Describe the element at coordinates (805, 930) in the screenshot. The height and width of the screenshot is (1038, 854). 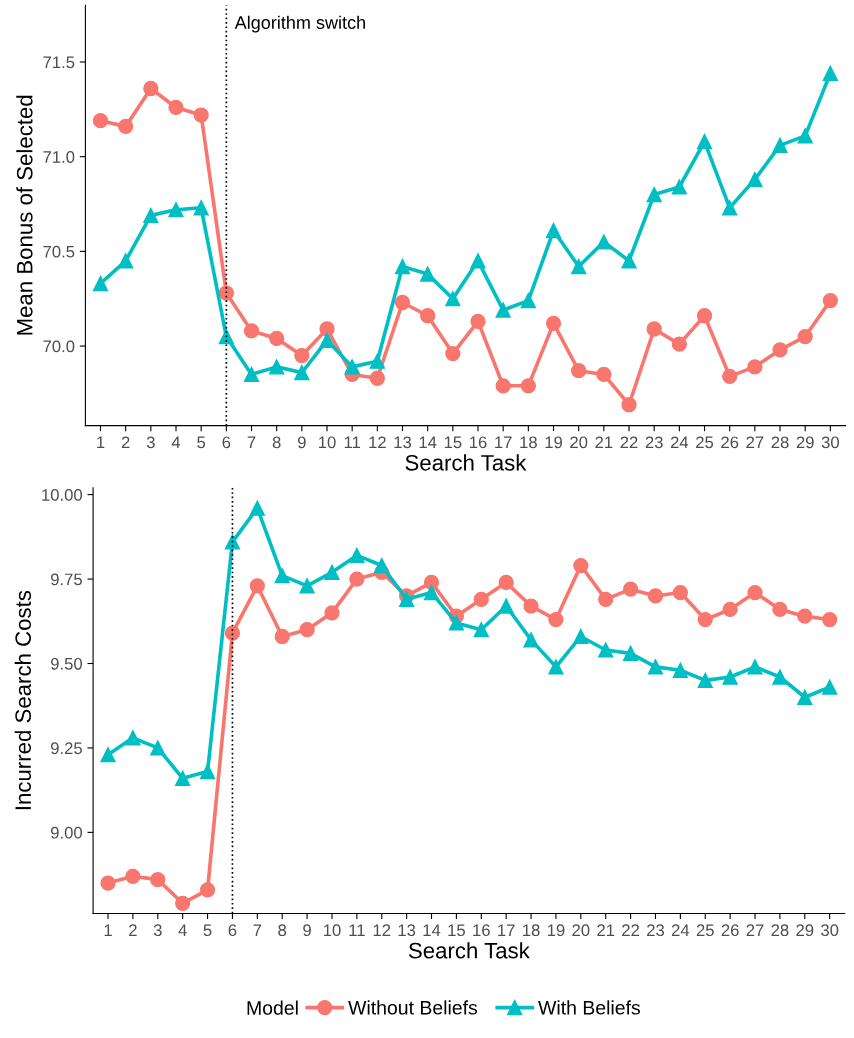
I see `x-tick-label: 29` at that location.